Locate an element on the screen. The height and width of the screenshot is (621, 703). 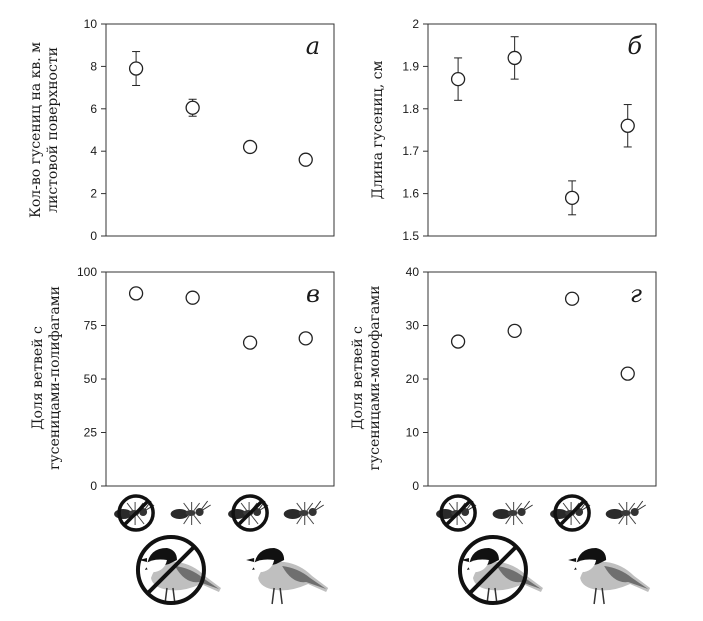
y-tick-label: 20 is located at coordinates (413, 379).